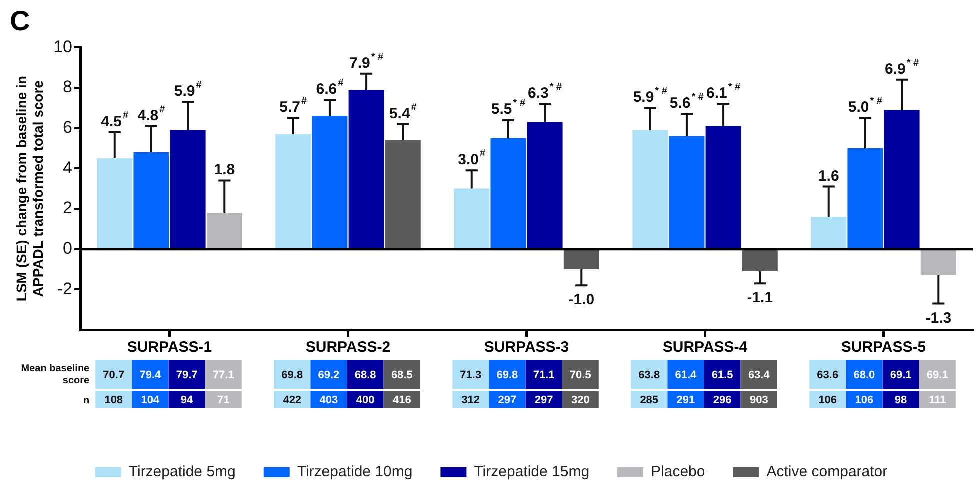 Image resolution: width=977 pixels, height=494 pixels. Describe the element at coordinates (724, 92) in the screenshot. I see `data-label: 6.1* #` at that location.